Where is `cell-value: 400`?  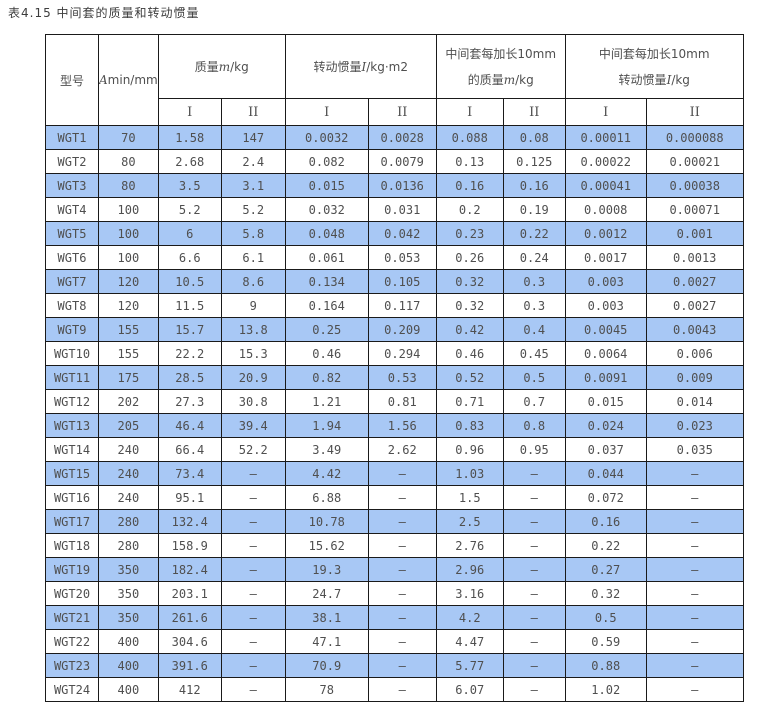
cell-value: 400 is located at coordinates (128, 665).